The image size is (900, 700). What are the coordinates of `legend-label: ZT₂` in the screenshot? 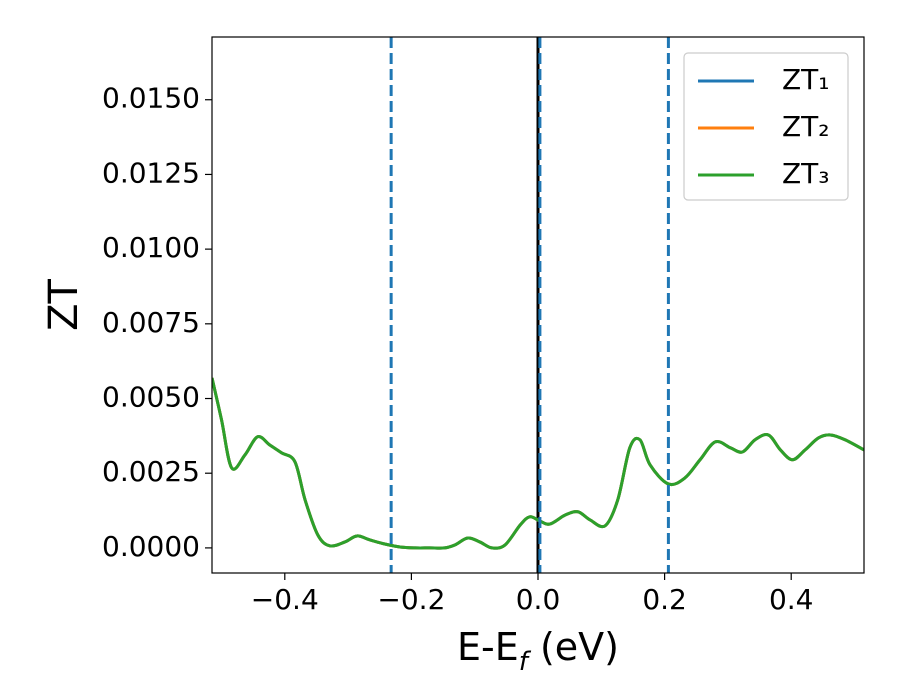 It's located at (806, 126).